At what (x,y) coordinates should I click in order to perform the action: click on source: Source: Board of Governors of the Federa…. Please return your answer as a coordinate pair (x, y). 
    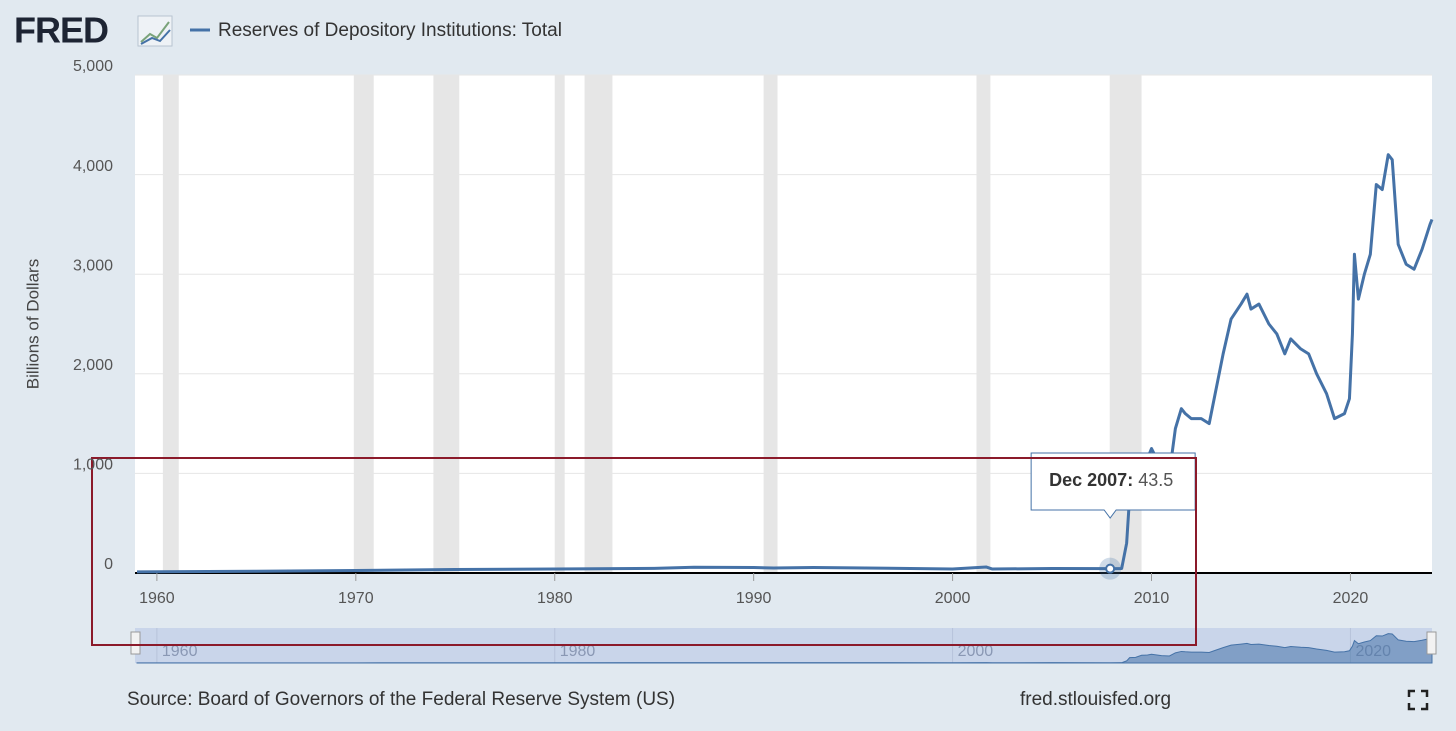
    Looking at the image, I should click on (401, 699).